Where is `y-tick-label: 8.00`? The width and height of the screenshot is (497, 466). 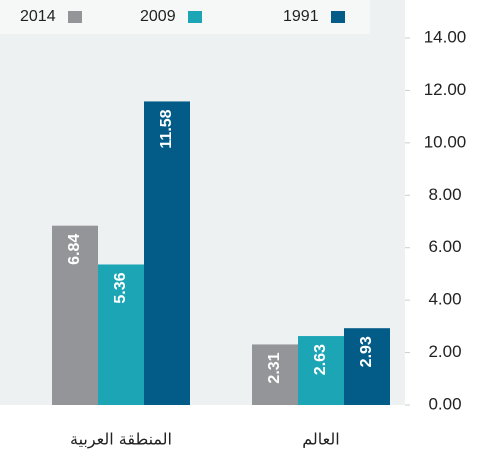
y-tick-label: 8.00 is located at coordinates (444, 194).